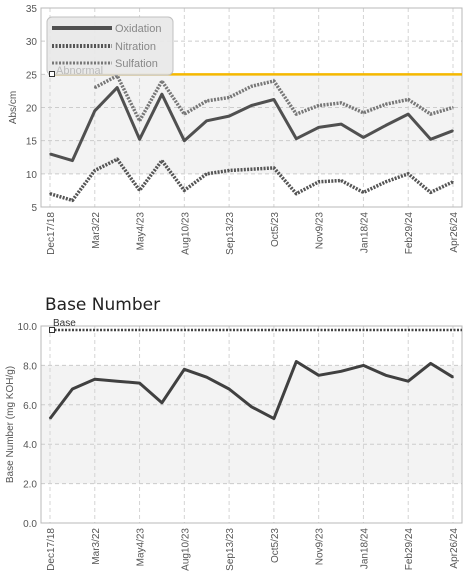  What do you see at coordinates (138, 29) in the screenshot?
I see `legend-label-oxidation: Oxidation` at bounding box center [138, 29].